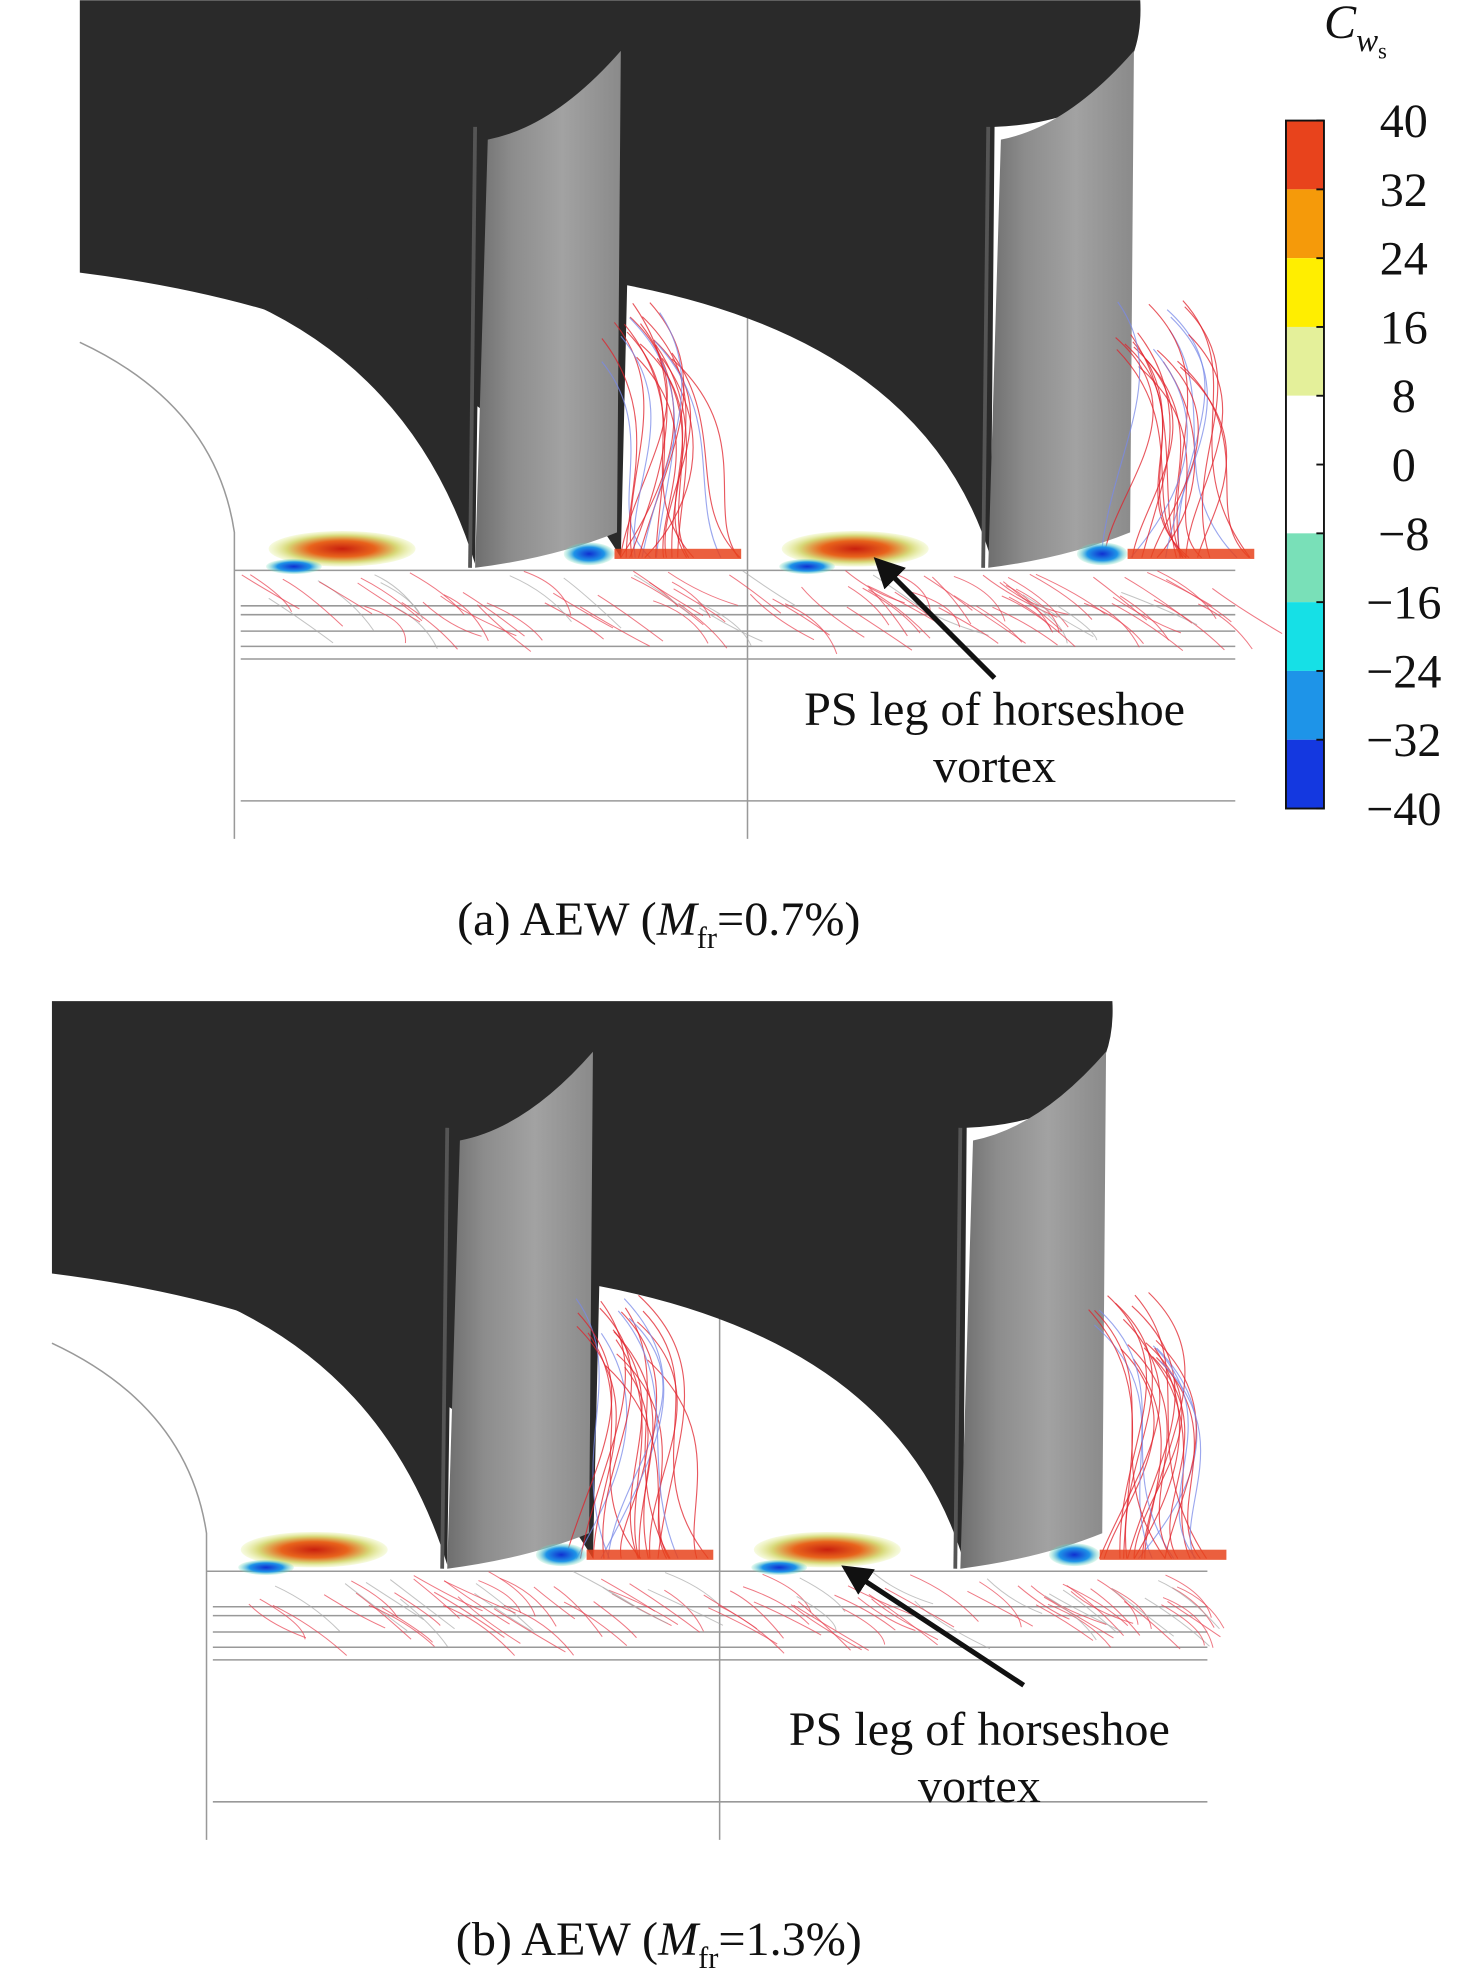  What do you see at coordinates (1403, 809) in the screenshot?
I see `colorbar-tick-label: −40` at bounding box center [1403, 809].